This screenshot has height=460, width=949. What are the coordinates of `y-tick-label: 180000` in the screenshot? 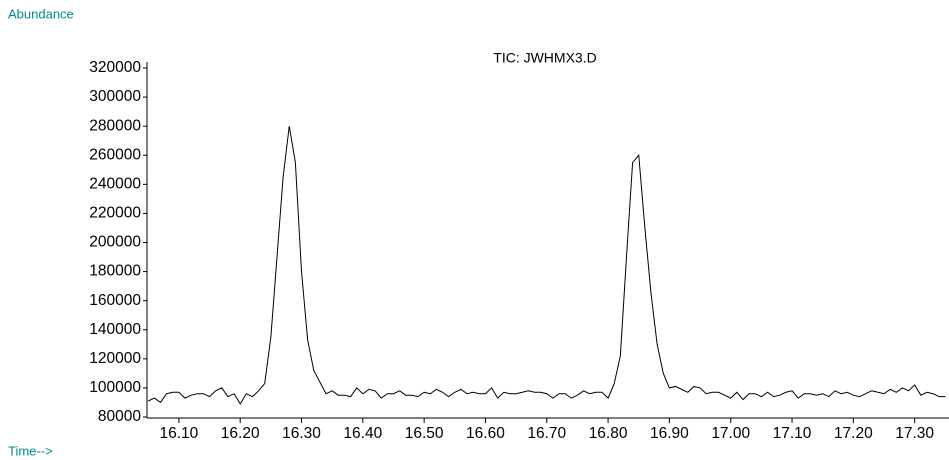 It's located at (115, 271).